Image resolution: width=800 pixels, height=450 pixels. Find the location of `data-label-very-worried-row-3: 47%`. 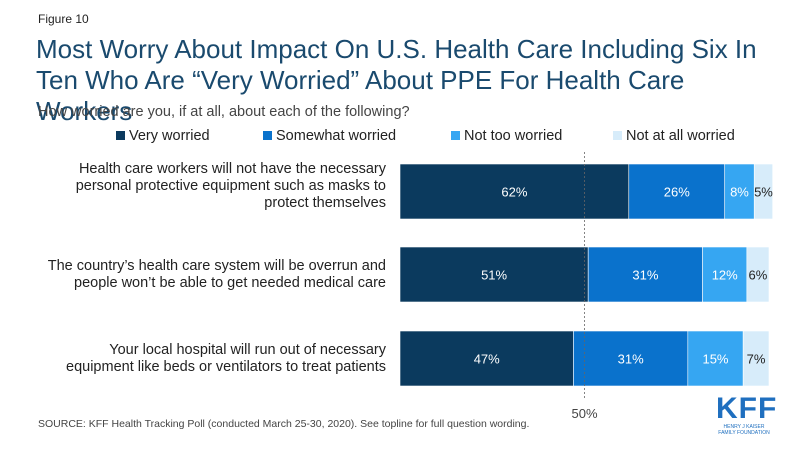

data-label-very-worried-row-3: 47% is located at coordinates (487, 359).